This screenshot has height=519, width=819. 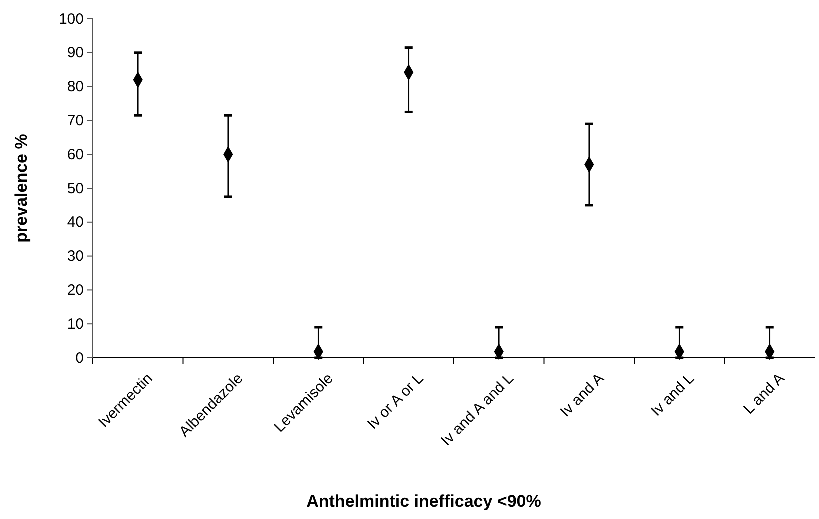 I want to click on y-tick-label: 70, so click(x=75, y=121).